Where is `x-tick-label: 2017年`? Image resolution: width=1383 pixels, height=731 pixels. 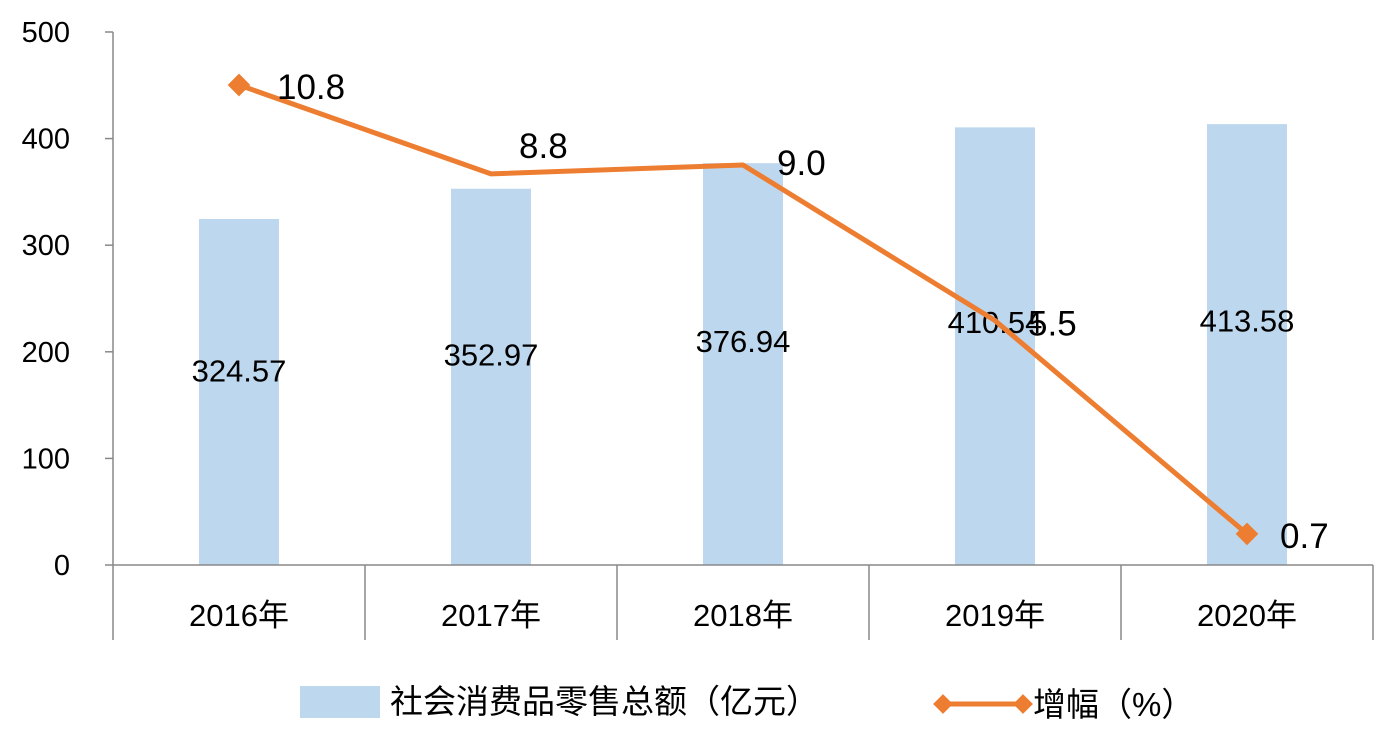
x-tick-label: 2017年 is located at coordinates (491, 615).